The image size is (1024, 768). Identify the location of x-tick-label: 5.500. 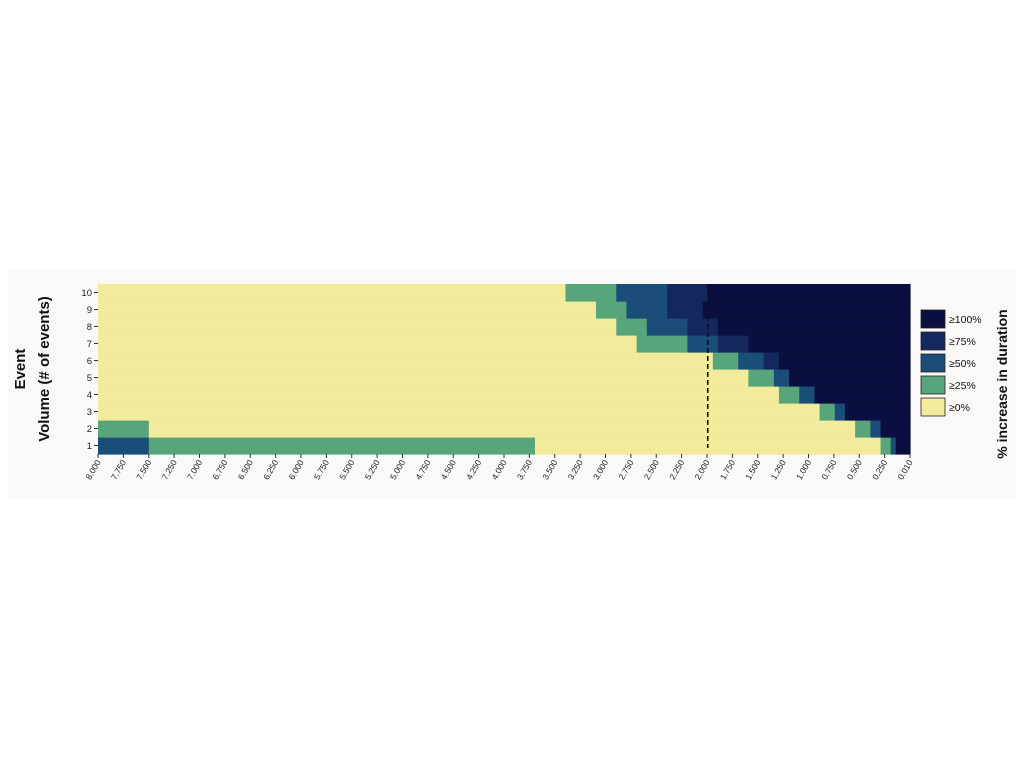
(346, 470).